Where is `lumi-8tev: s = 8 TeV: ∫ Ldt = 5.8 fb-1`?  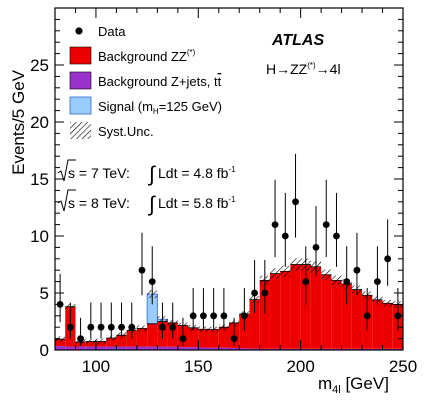 lumi-8tev: s = 8 TeV: ∫ Ldt = 5.8 fb-1 is located at coordinates (146, 202).